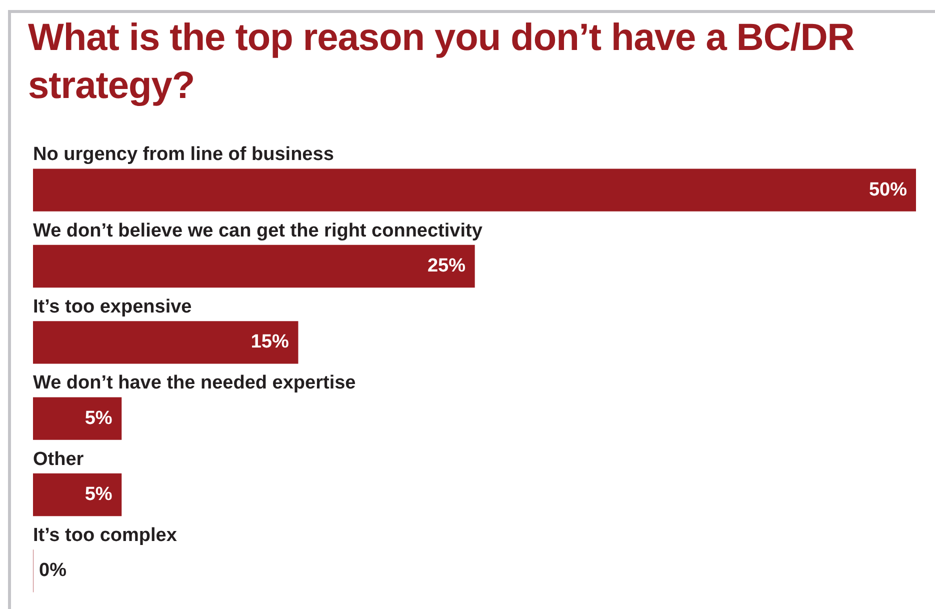  Describe the element at coordinates (442, 62) in the screenshot. I see `chart-title: What is the top reason you don’t have a BC/DR strategy?` at that location.